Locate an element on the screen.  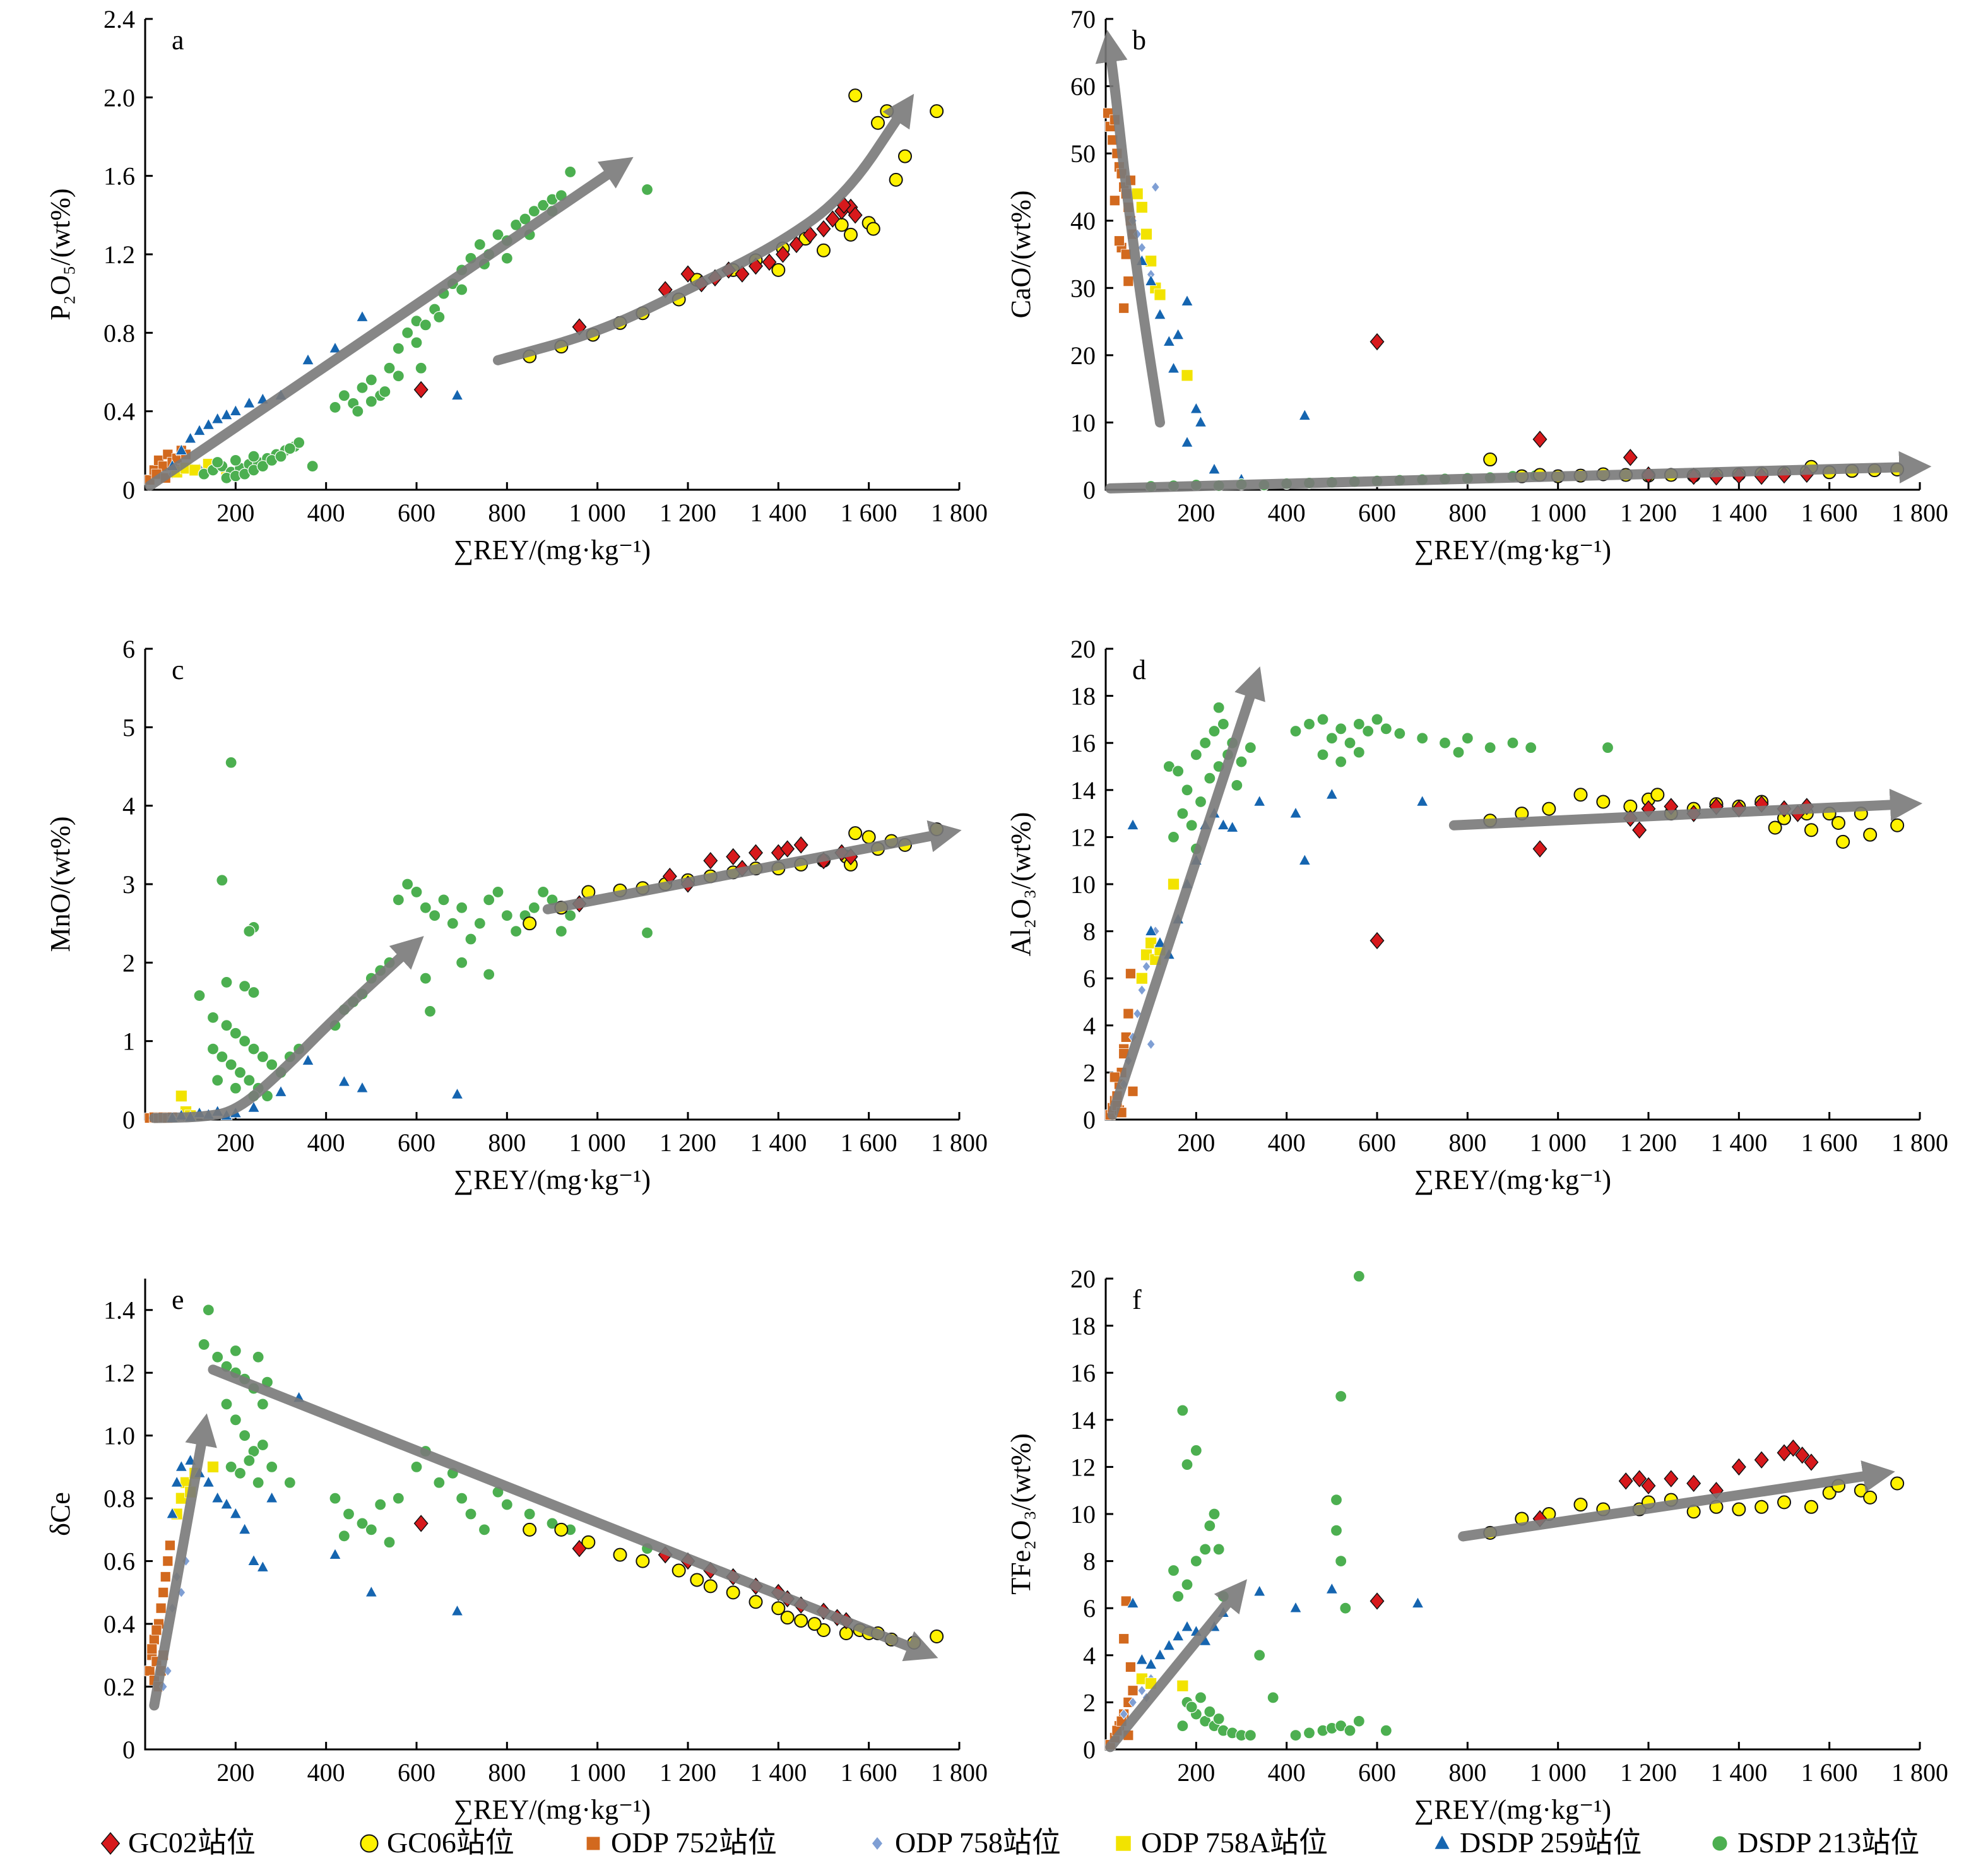
y-tick-label: 20 is located at coordinates (1083, 649).